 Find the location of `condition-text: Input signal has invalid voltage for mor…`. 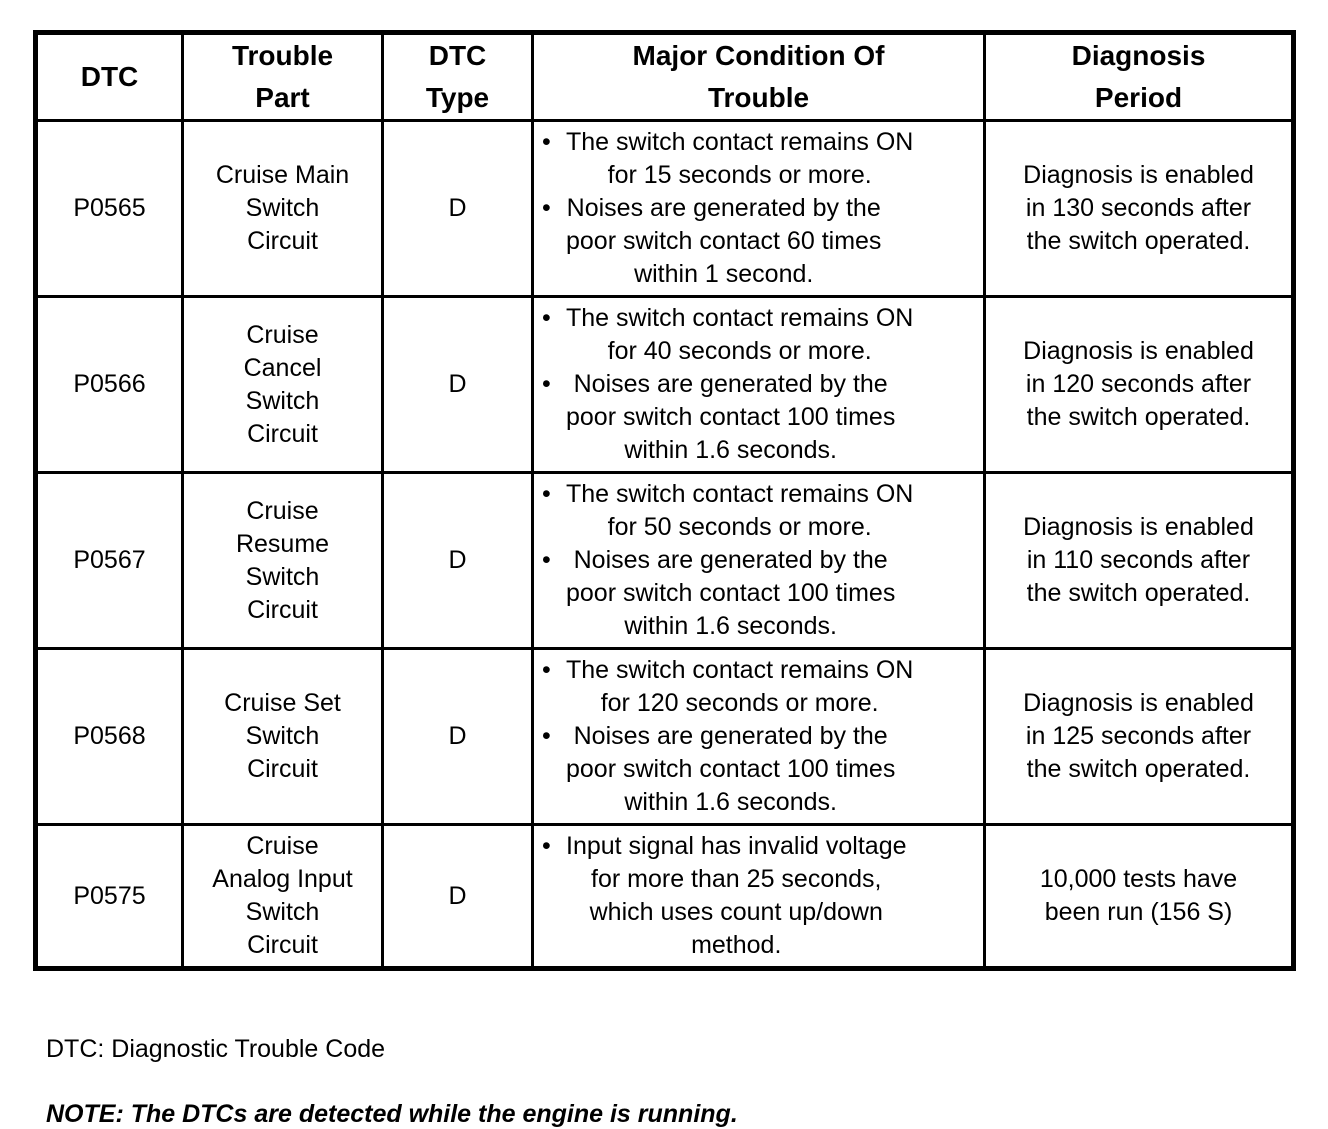

condition-text: Input signal has invalid voltage for mor… is located at coordinates (736, 895).